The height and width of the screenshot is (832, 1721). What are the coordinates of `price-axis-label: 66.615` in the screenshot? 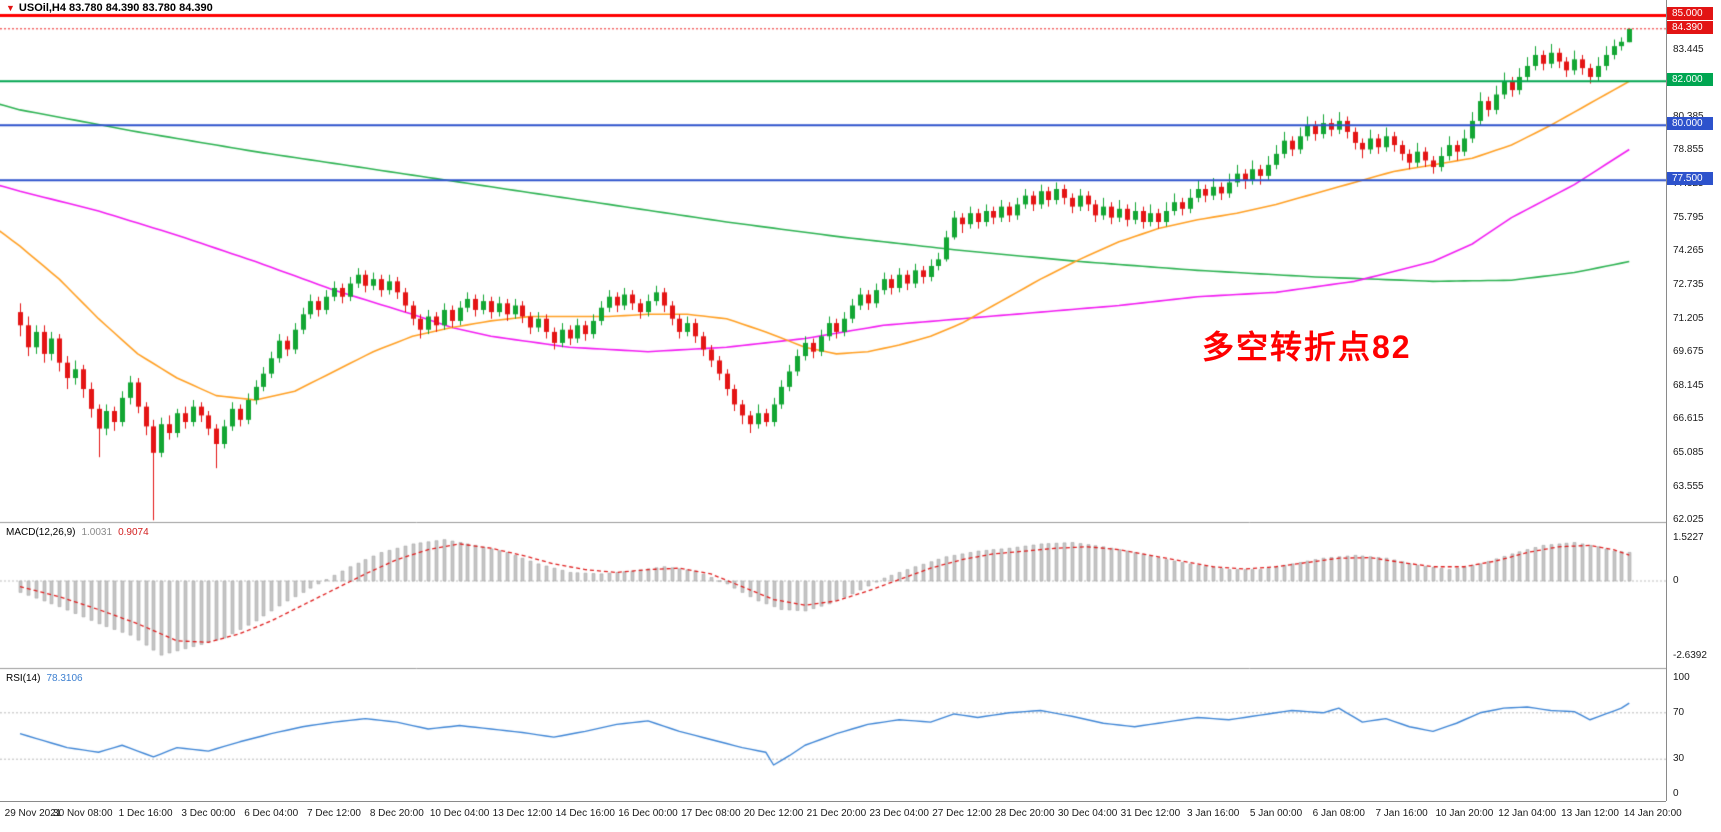 It's located at (1688, 419).